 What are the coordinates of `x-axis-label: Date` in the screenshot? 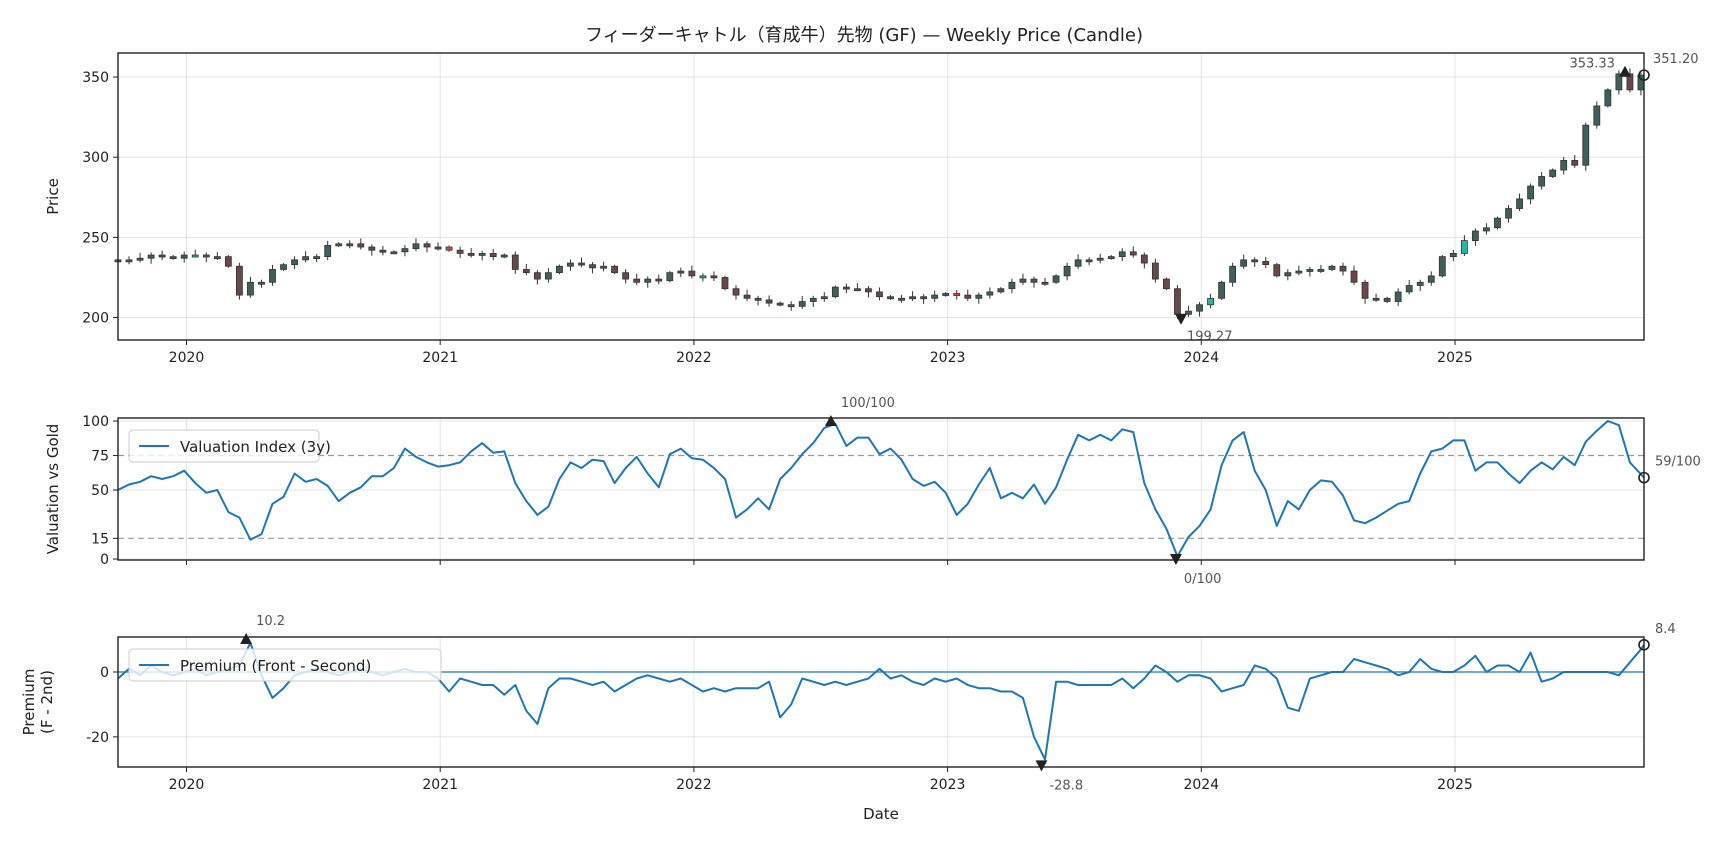 It's located at (881, 814).